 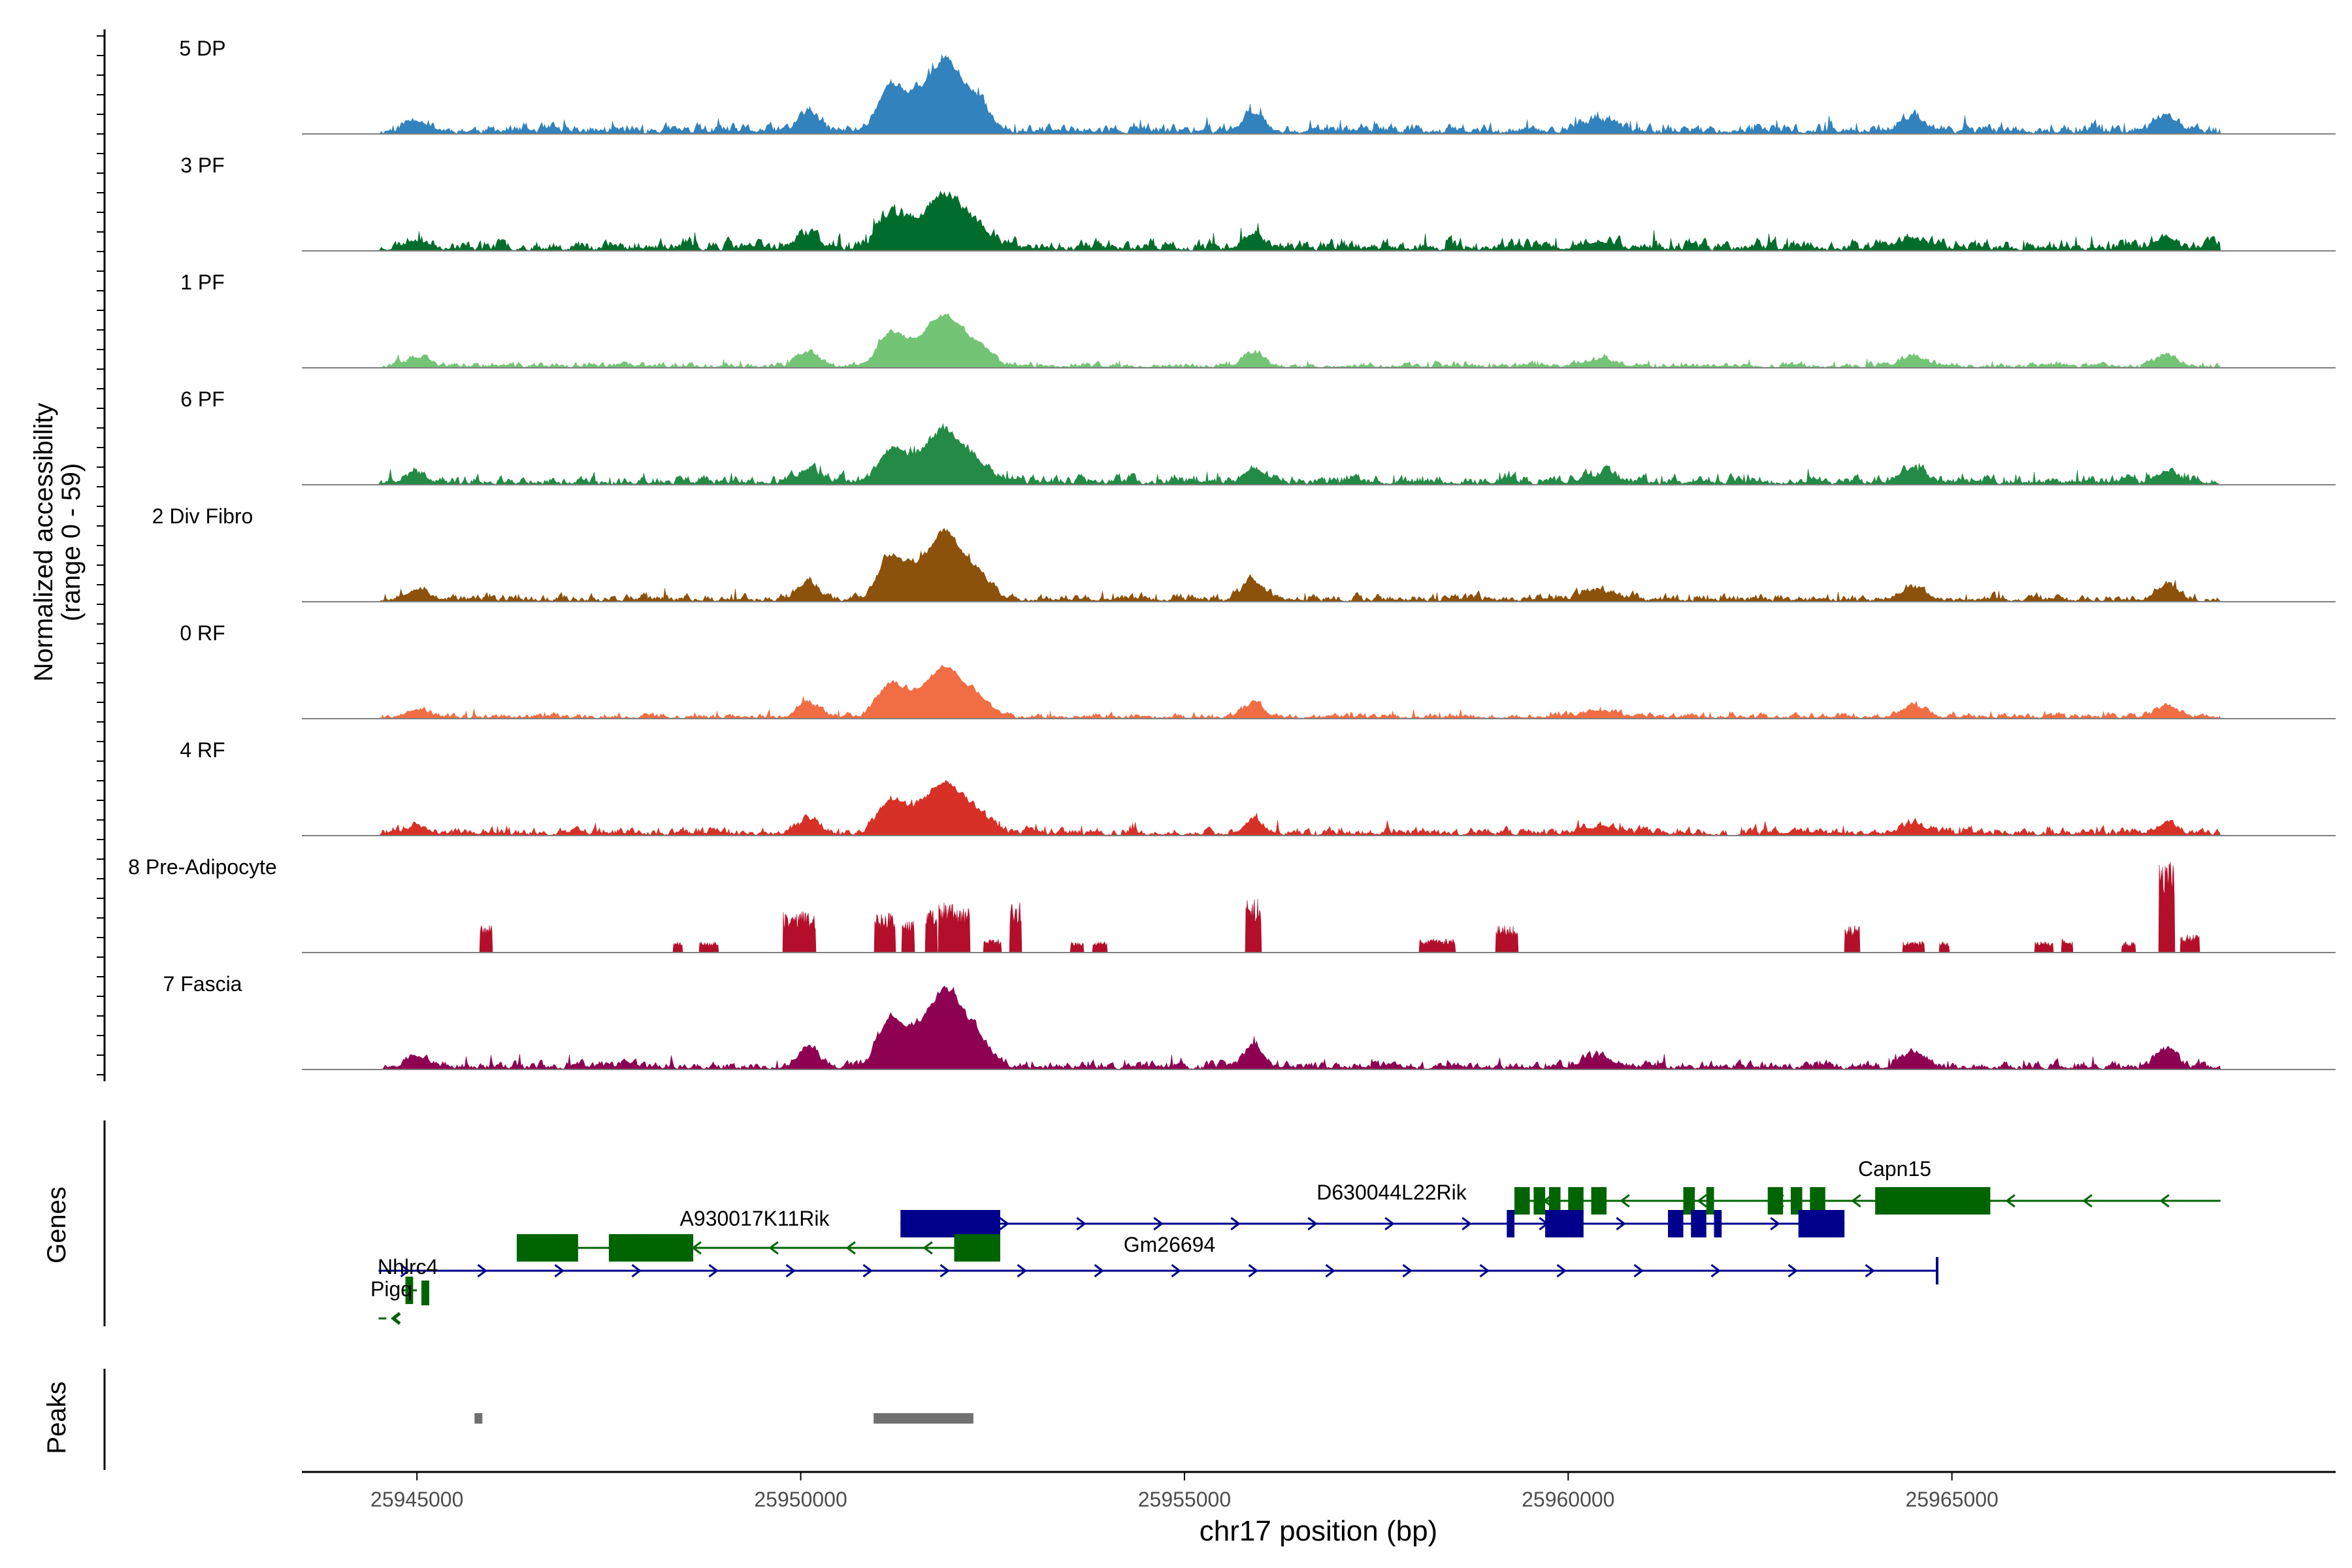 I want to click on track-0-rf: 0 RF, so click(x=1258, y=670).